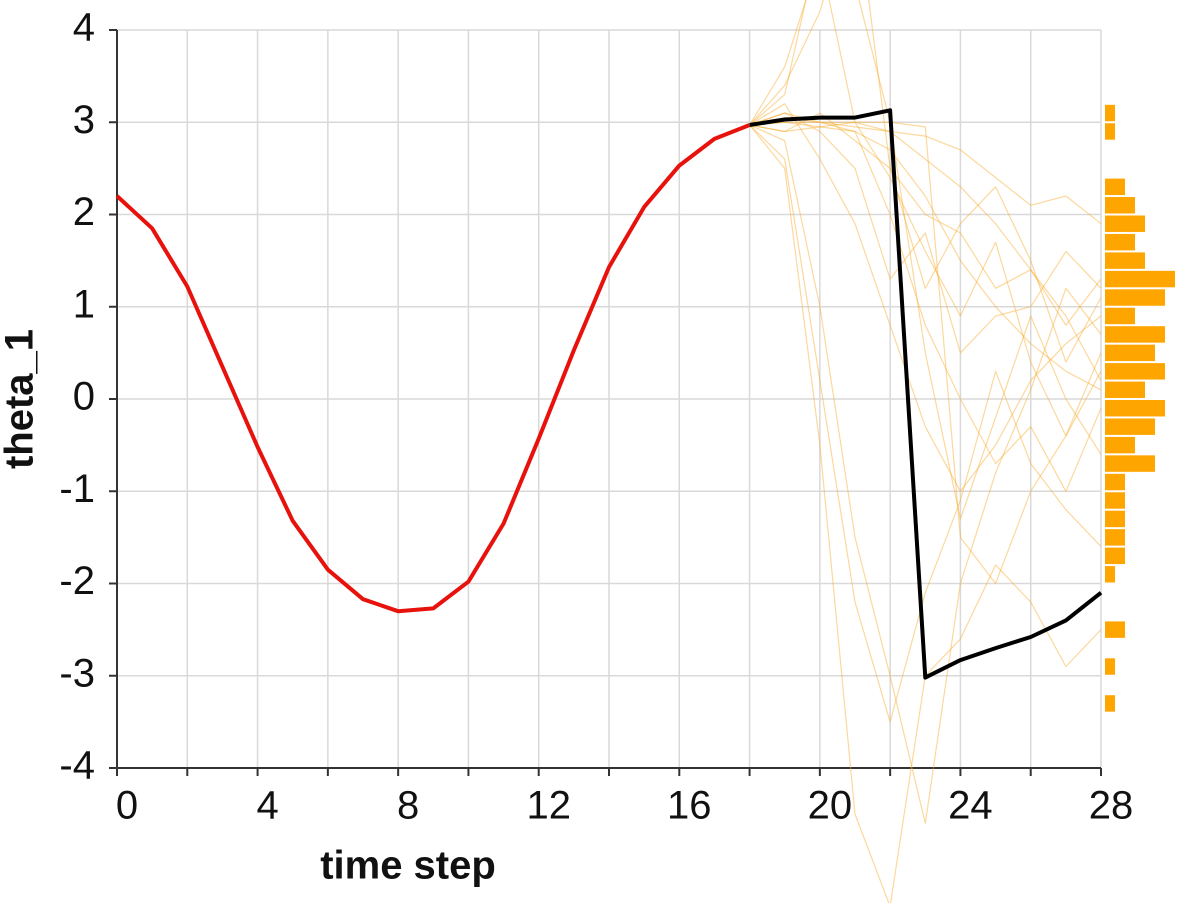 The height and width of the screenshot is (903, 1196). What do you see at coordinates (408, 806) in the screenshot?
I see `x-tick-label: 8` at bounding box center [408, 806].